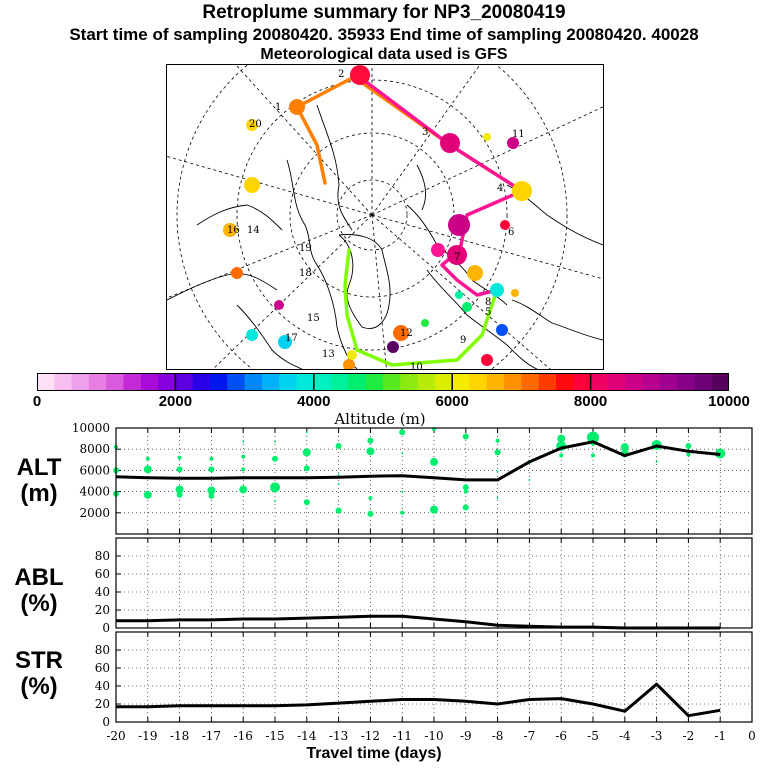  I want to click on y-tick-label: 40, so click(102, 686).